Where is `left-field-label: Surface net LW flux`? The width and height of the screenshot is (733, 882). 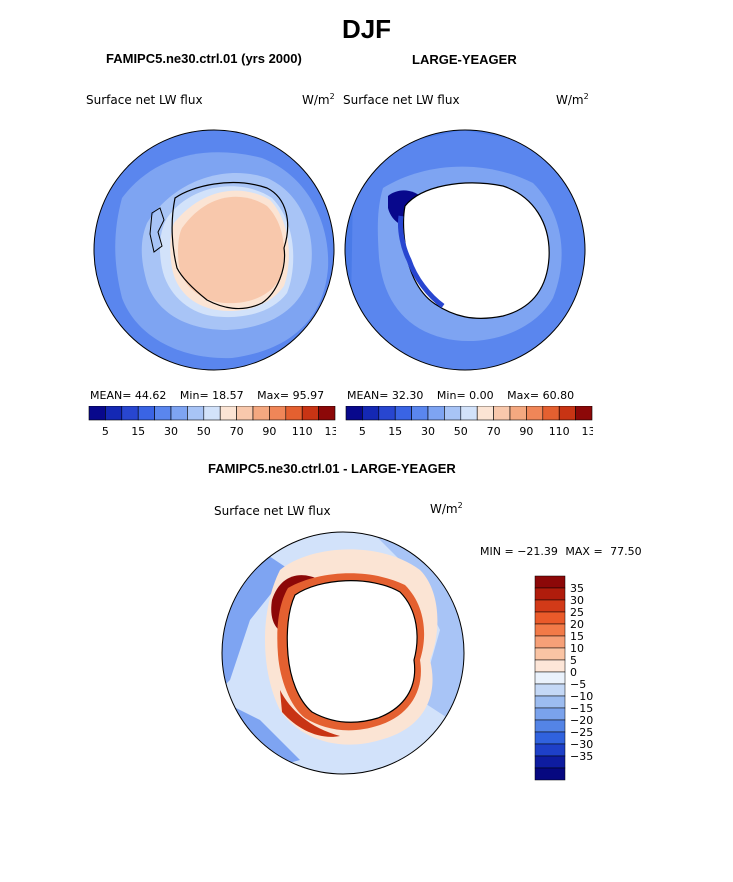
left-field-label: Surface net LW flux is located at coordinates (144, 100).